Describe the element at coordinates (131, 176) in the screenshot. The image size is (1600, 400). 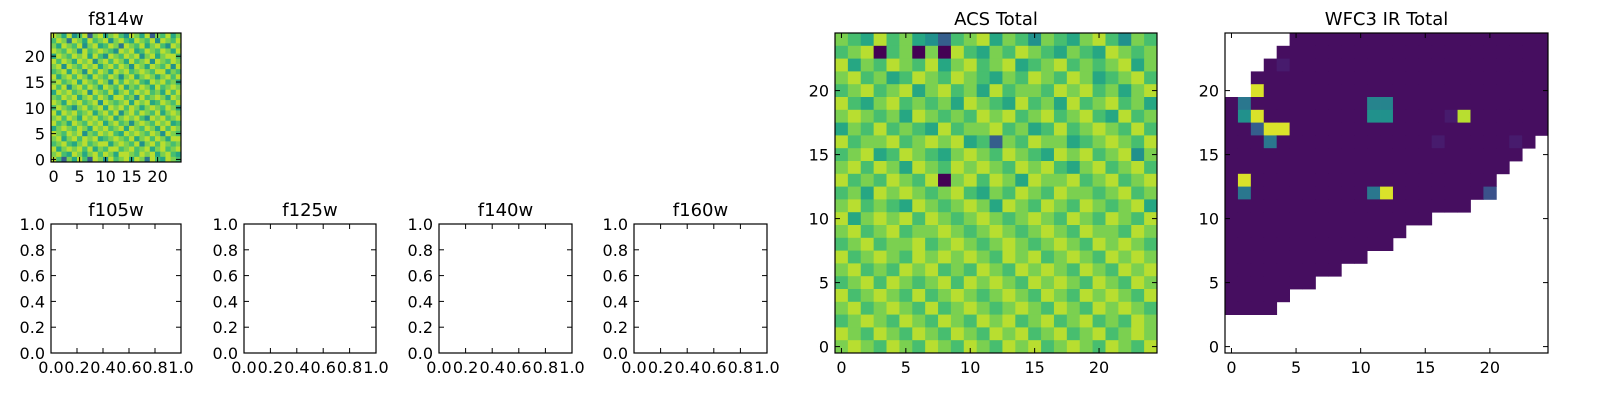
I see `x-tick-label: 15` at that location.